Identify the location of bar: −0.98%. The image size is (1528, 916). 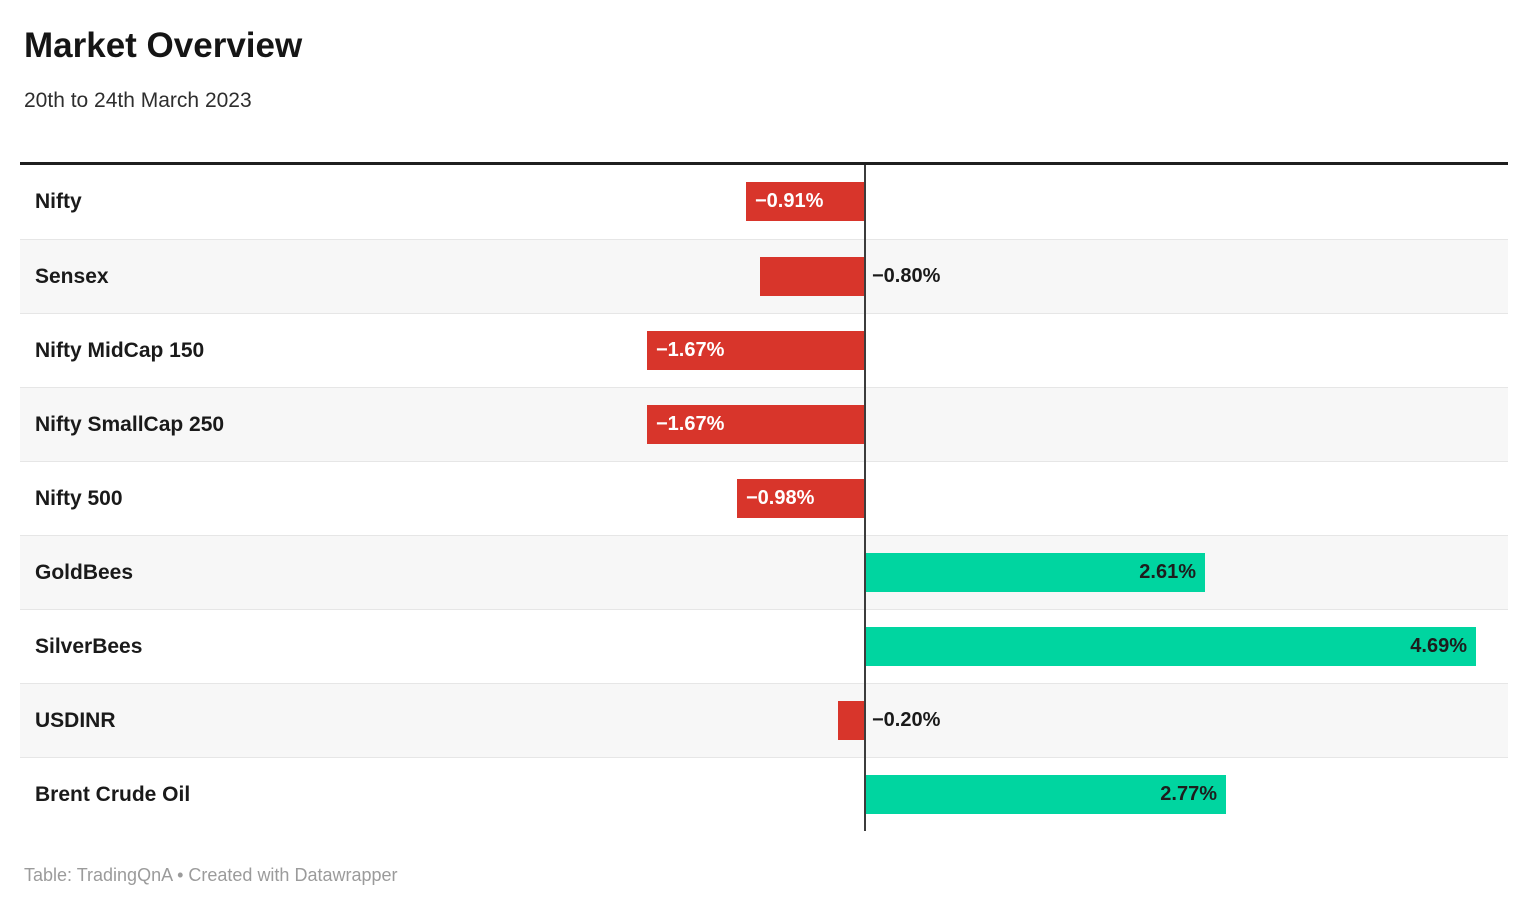
(800, 498).